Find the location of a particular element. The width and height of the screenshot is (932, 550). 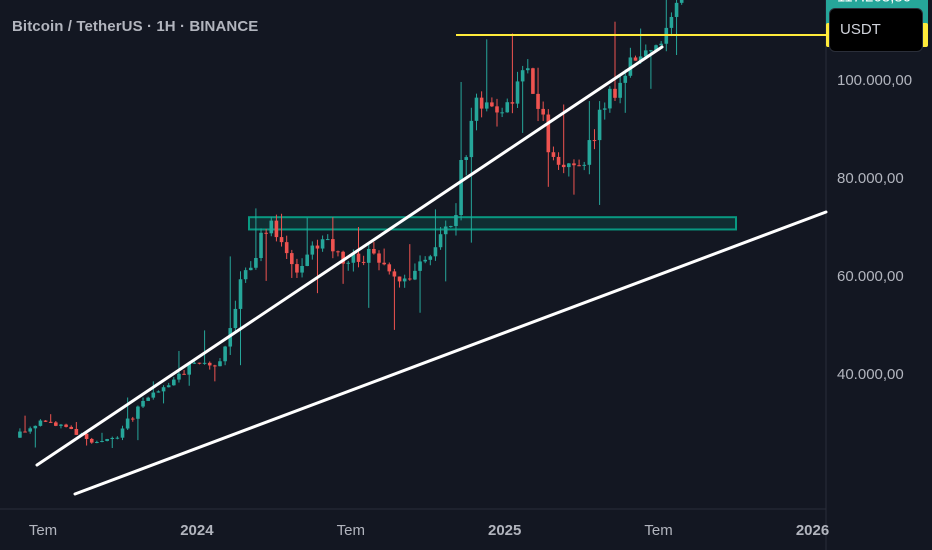

zone-layer is located at coordinates (492, 223).